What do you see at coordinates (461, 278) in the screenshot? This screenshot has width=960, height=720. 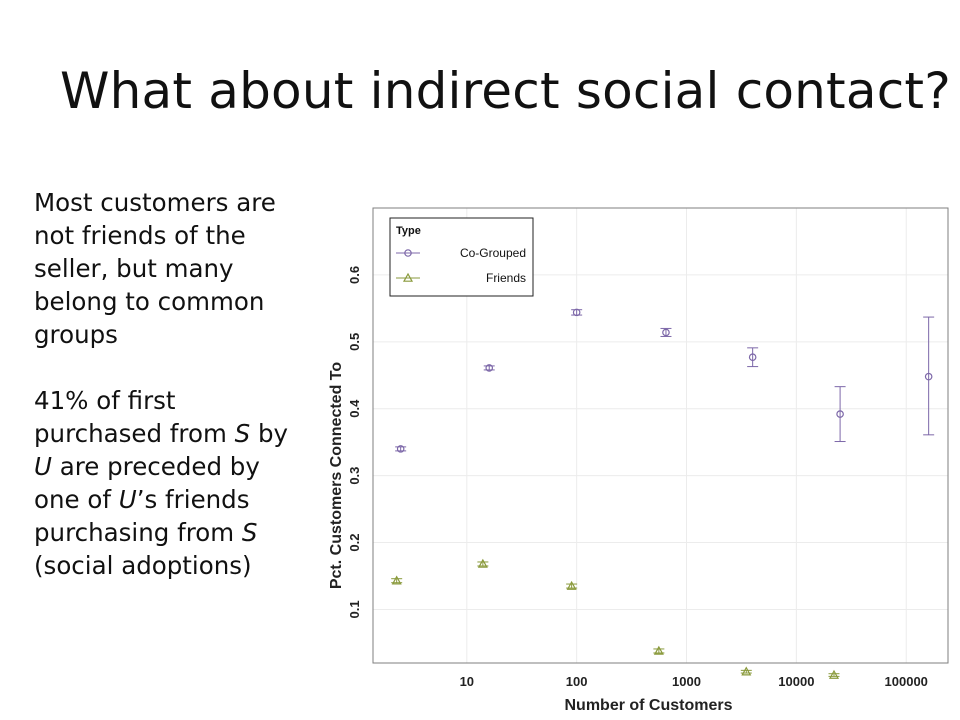 I see `legend-item: Friends` at bounding box center [461, 278].